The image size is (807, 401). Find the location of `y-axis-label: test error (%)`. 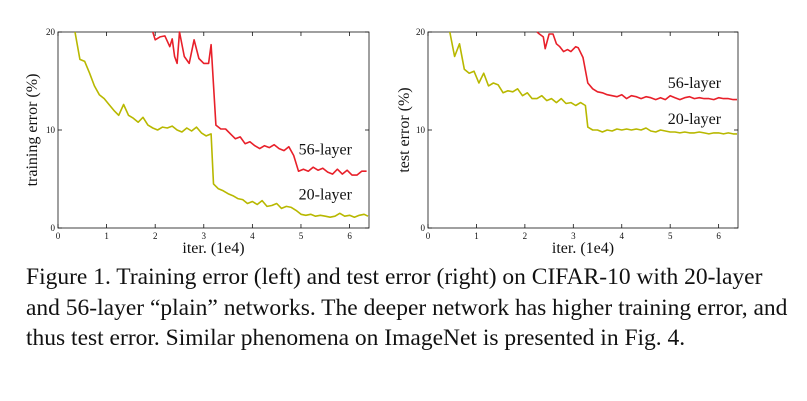

y-axis-label: test error (%) is located at coordinates (404, 129).